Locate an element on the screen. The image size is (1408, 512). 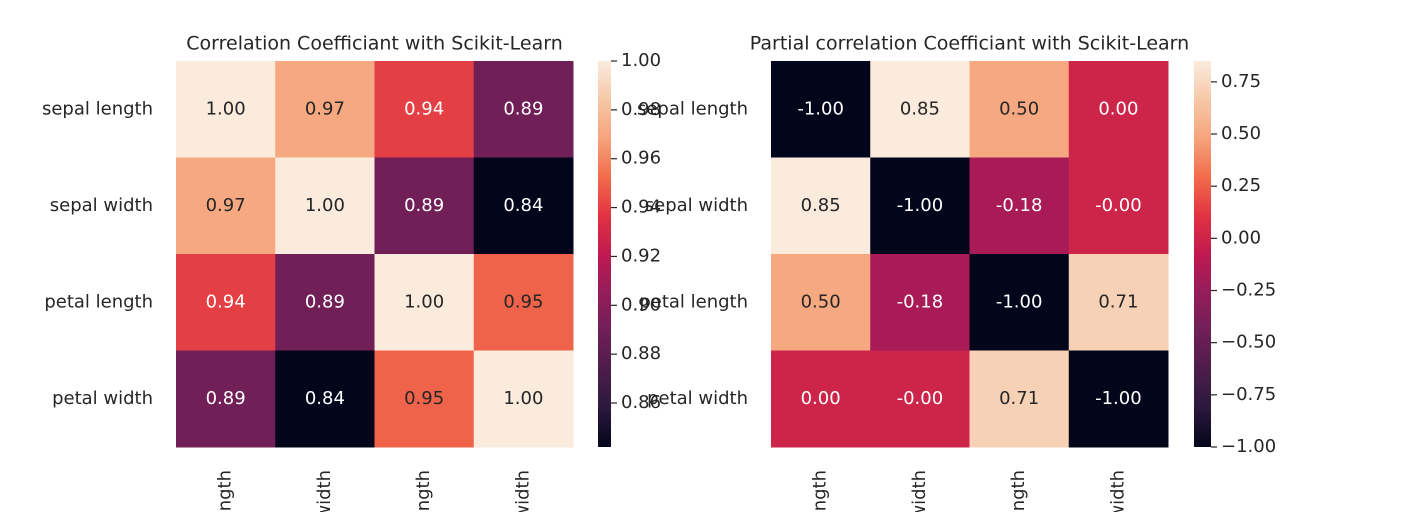
cell-label: 0.95 is located at coordinates (424, 398).